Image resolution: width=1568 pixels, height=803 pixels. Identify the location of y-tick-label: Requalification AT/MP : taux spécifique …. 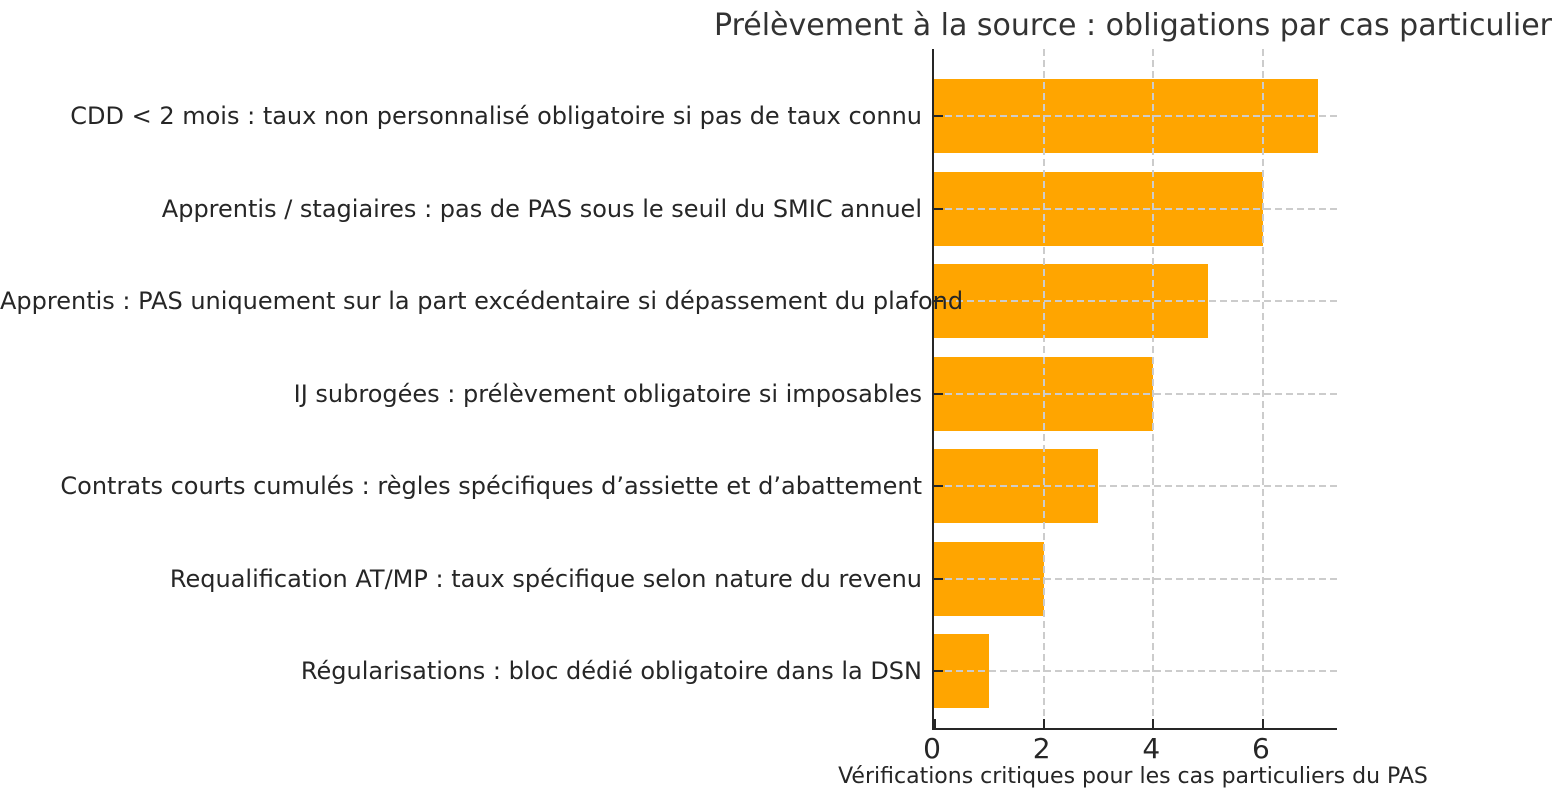
(545, 578).